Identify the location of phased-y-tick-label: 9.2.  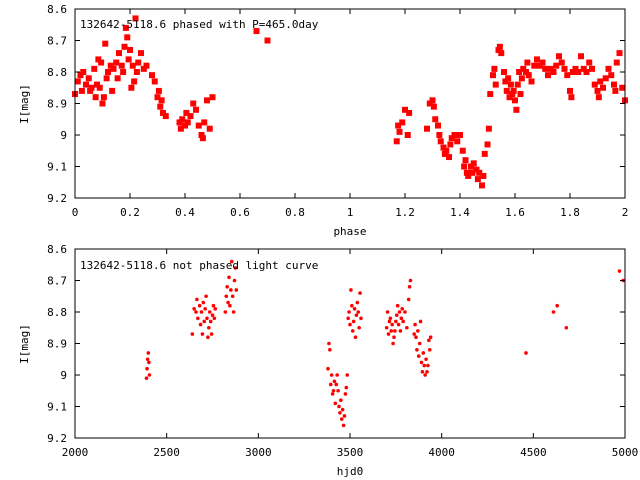
(57, 198).